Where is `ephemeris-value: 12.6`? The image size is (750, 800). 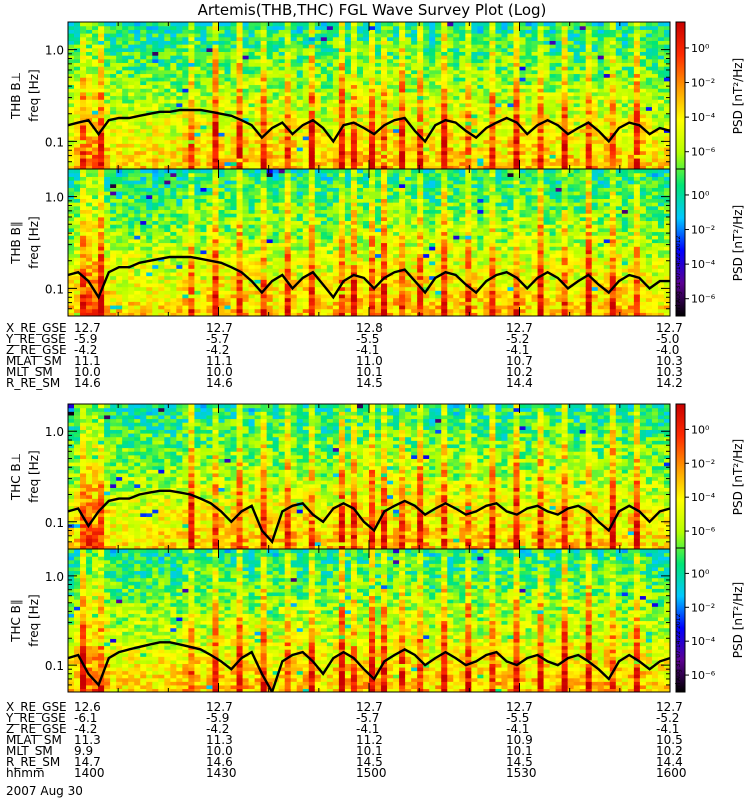 ephemeris-value: 12.6 is located at coordinates (87, 707).